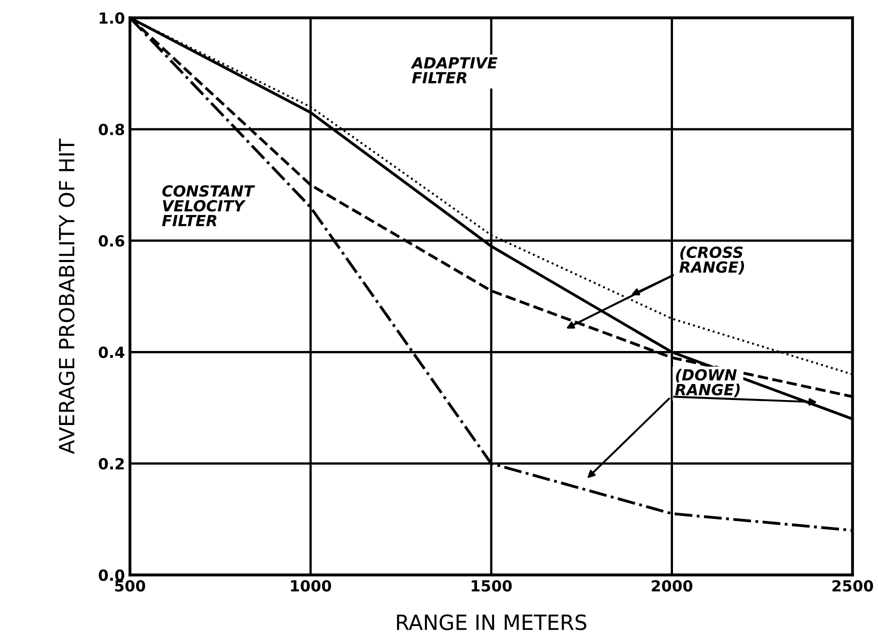 This screenshot has height=636, width=878. Describe the element at coordinates (112, 18) in the screenshot. I see `y-tick-label: 1.0` at that location.